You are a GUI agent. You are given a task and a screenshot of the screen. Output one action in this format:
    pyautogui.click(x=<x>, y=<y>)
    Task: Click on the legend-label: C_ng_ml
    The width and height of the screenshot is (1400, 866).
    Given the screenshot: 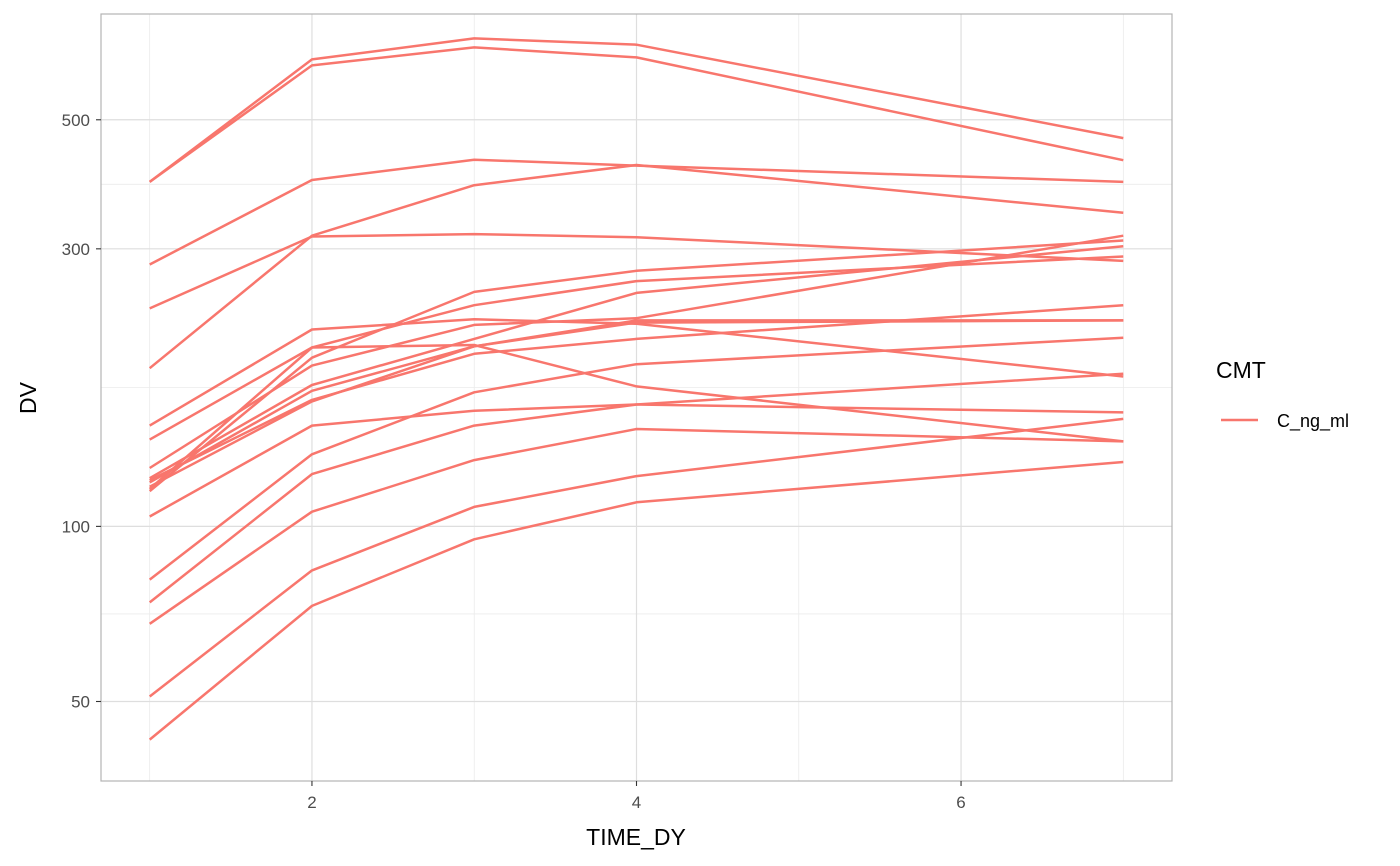 What is the action you would take?
    pyautogui.click(x=1313, y=421)
    